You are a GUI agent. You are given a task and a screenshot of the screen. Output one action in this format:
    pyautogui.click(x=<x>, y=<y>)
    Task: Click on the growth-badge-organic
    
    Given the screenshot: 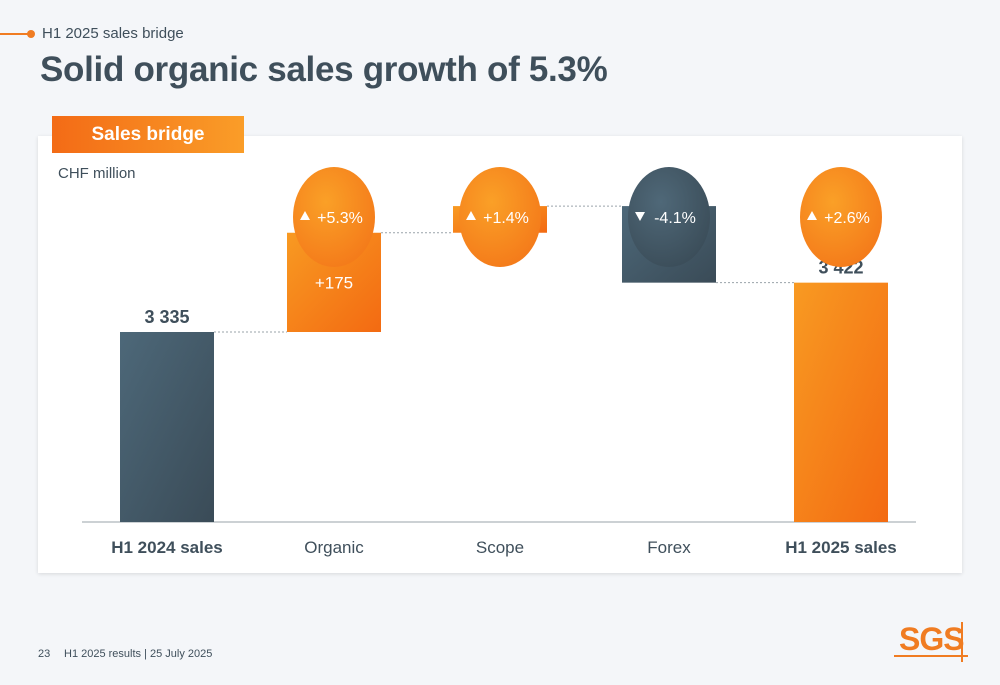 What is the action you would take?
    pyautogui.click(x=334, y=217)
    